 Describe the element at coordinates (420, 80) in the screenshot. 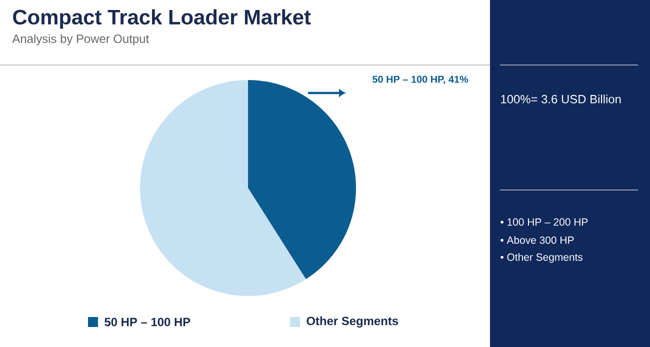

I see `text: 50 HP – 100 HP, 41%` at that location.